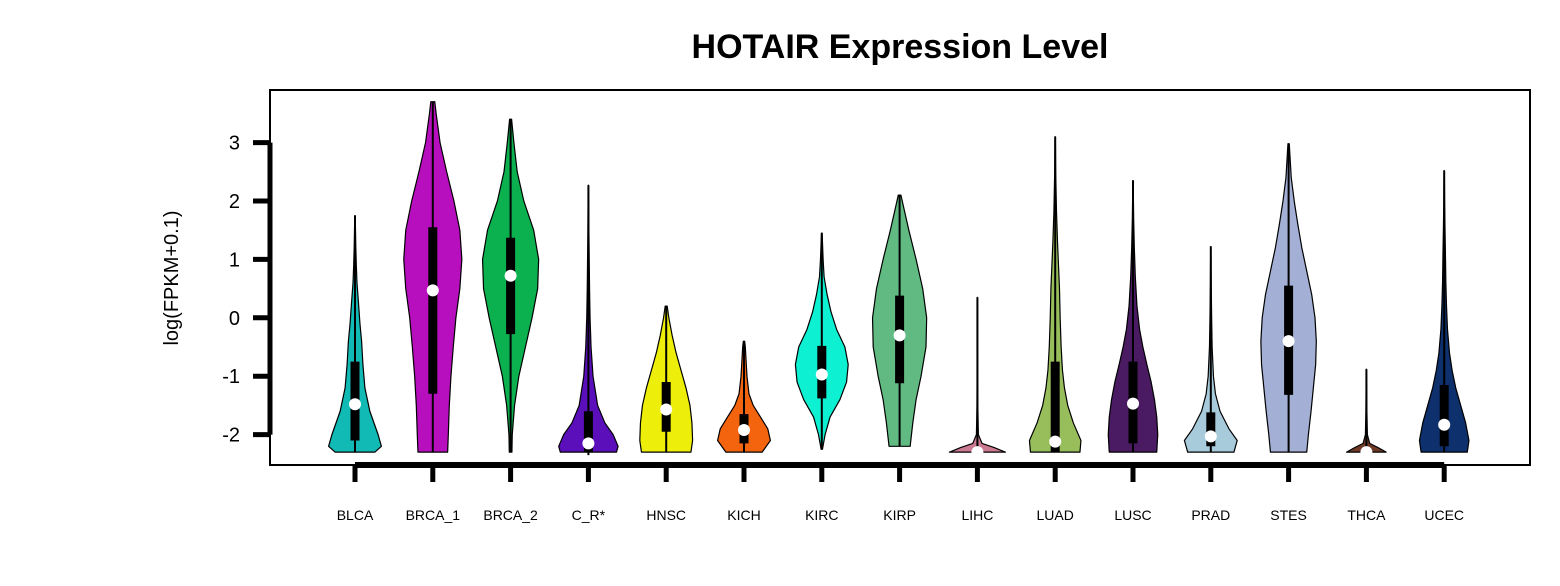 This screenshot has height=586, width=1560. I want to click on y-tick-label: -2, so click(231, 436).